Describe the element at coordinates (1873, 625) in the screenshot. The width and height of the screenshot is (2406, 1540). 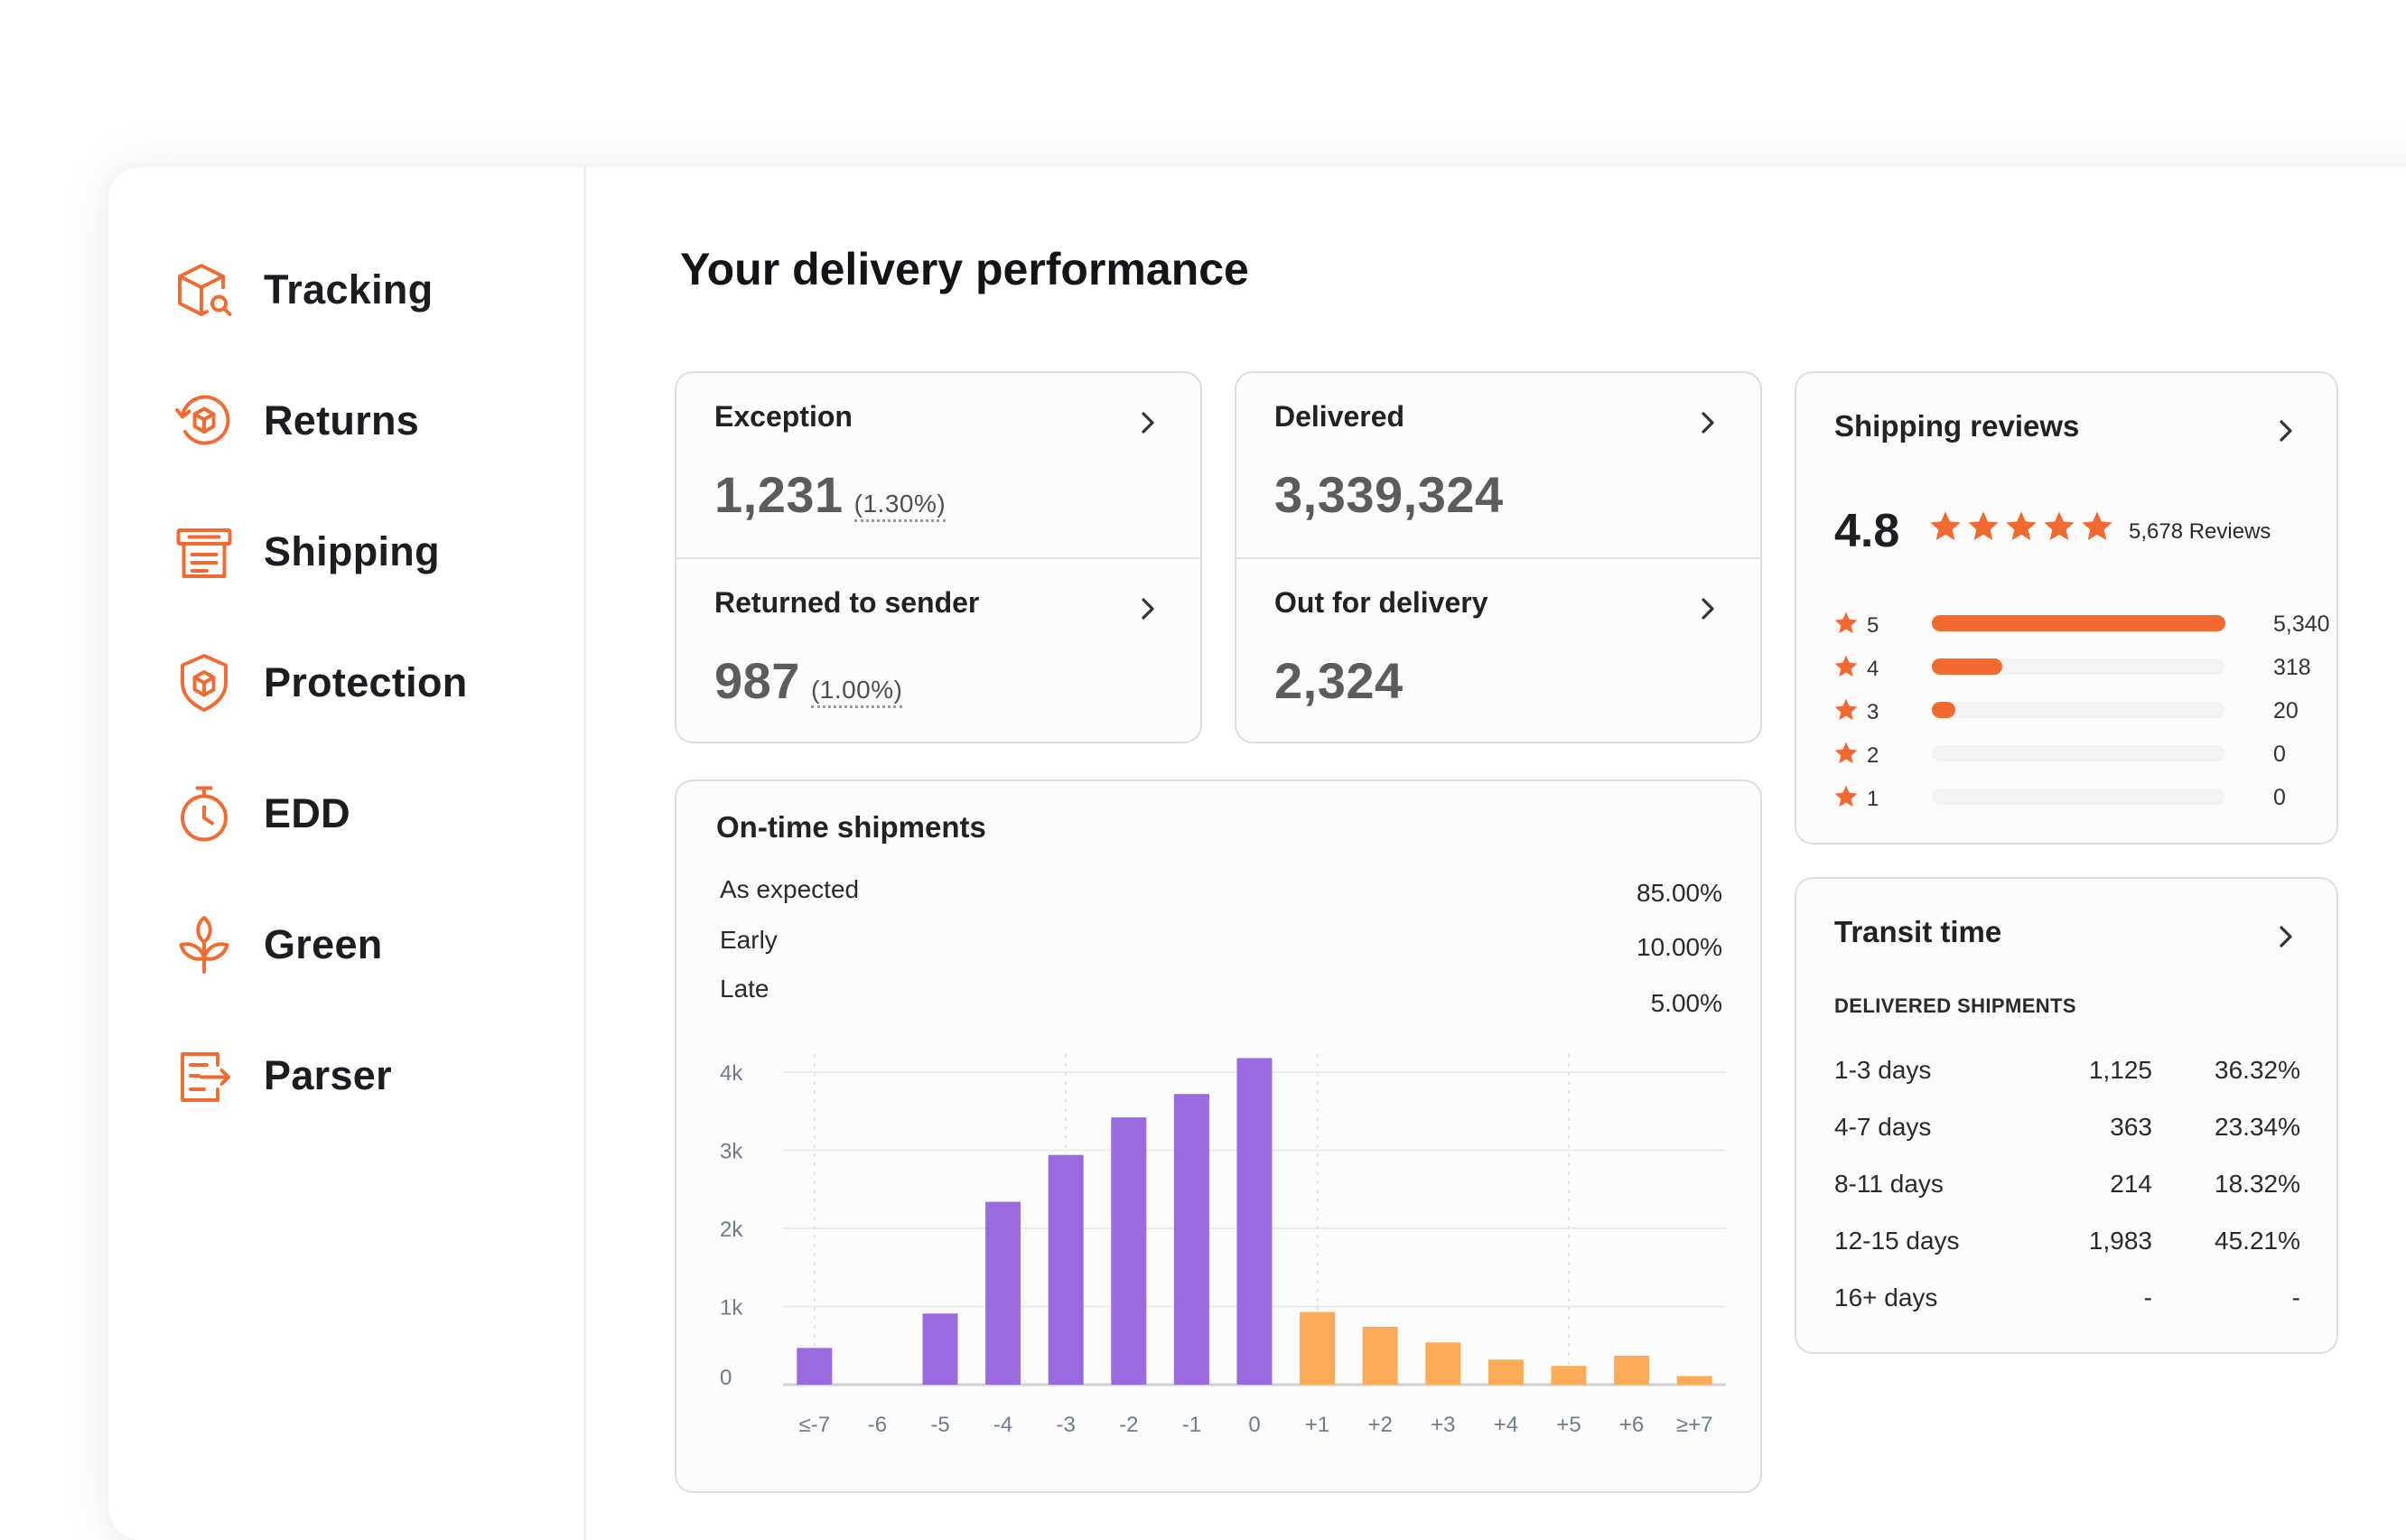
I see `rating-star-count: 5` at that location.